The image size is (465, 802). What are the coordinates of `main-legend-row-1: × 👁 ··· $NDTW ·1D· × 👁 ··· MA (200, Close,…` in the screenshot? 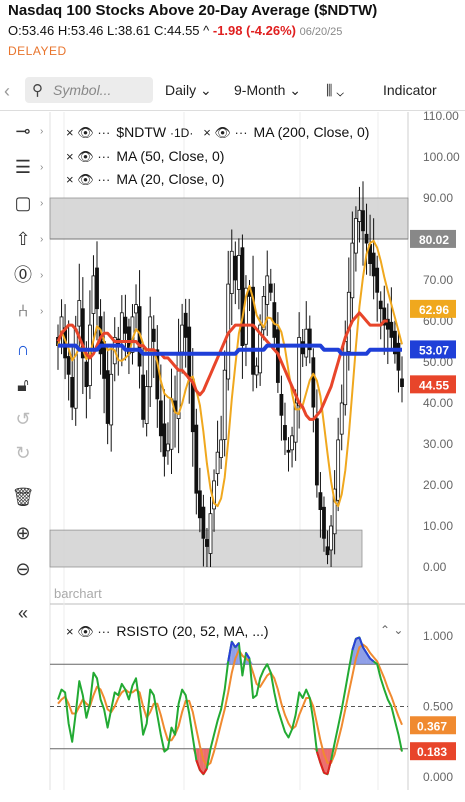 It's located at (217, 132).